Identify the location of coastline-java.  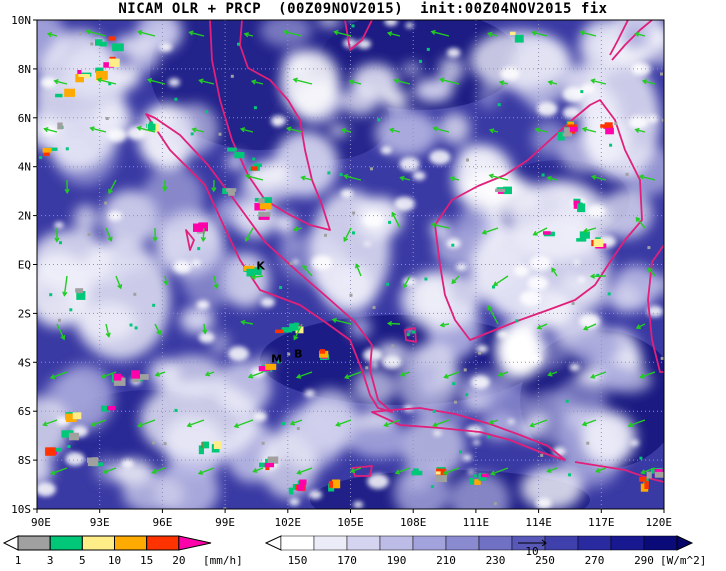
(468, 434).